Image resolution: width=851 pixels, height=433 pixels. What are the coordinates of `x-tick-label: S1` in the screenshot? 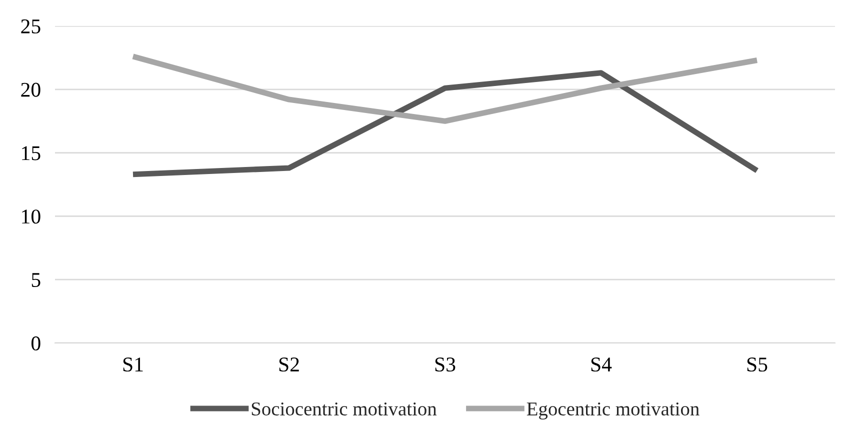 It's located at (133, 365).